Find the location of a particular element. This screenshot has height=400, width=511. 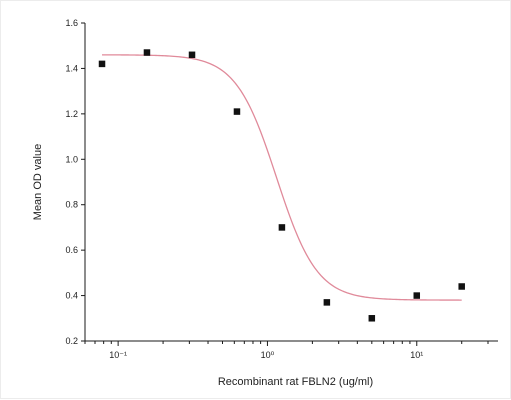

x-axis-ticks: 10⁻¹ 10⁰ 10¹ is located at coordinates (286, 350).